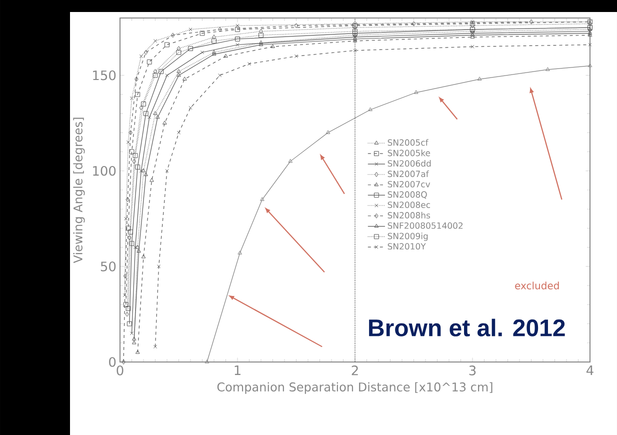 Image resolution: width=617 pixels, height=435 pixels. What do you see at coordinates (120, 371) in the screenshot?
I see `x-tick-label: 0` at bounding box center [120, 371].